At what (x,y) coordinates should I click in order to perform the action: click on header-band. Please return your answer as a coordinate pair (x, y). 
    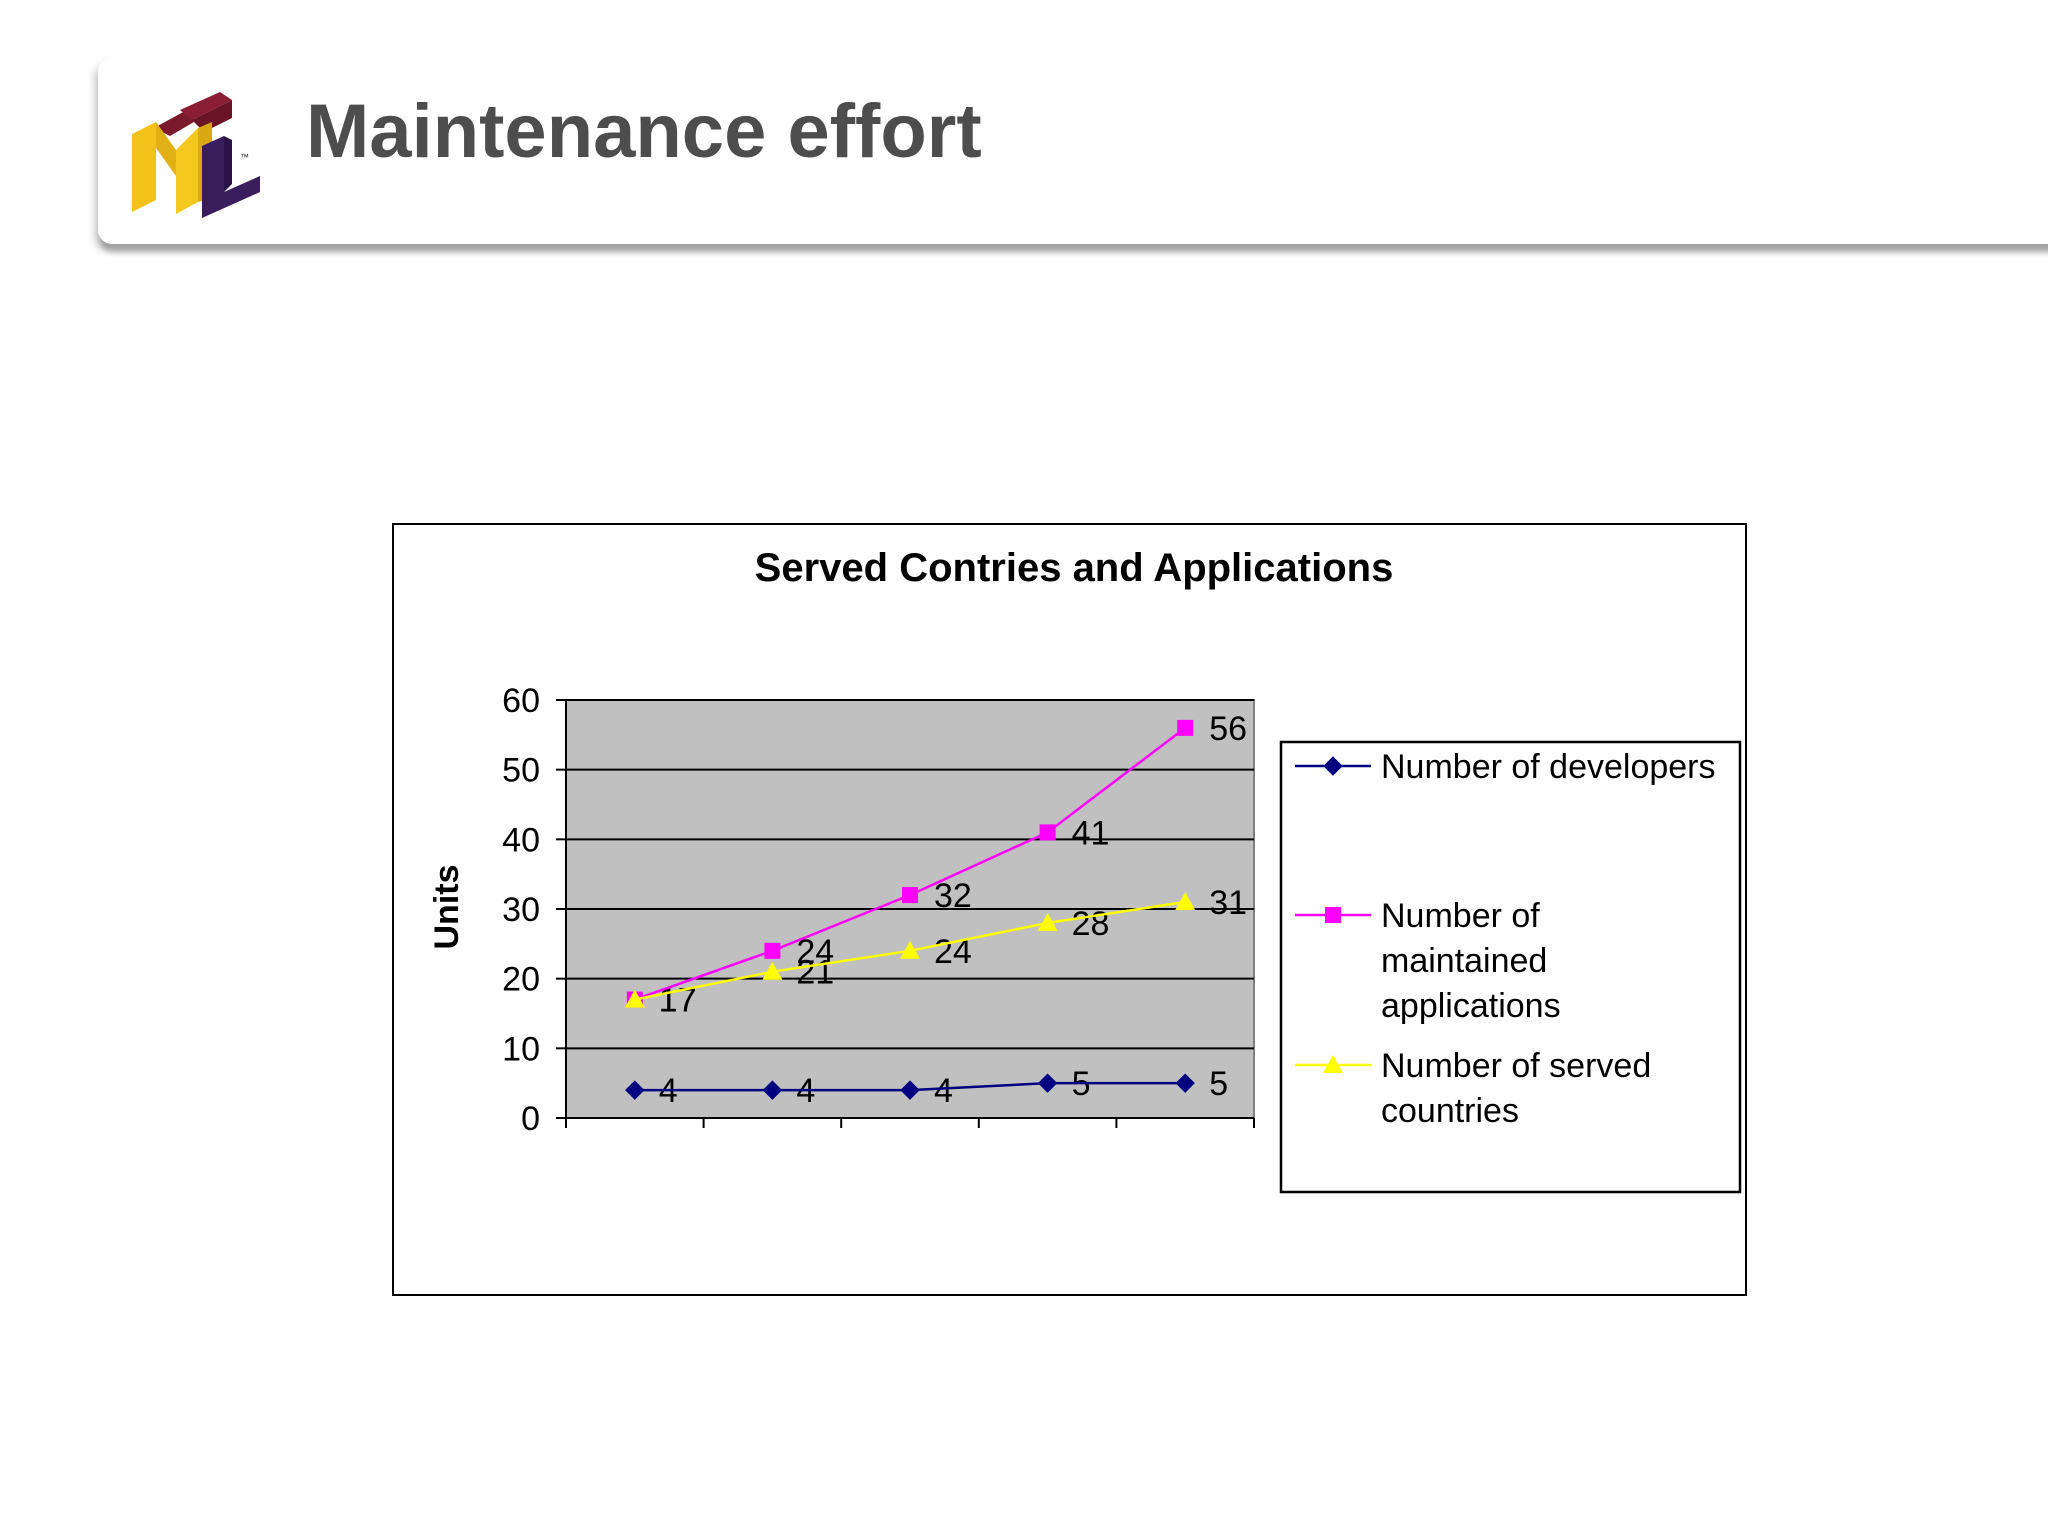
    Looking at the image, I should click on (1073, 151).